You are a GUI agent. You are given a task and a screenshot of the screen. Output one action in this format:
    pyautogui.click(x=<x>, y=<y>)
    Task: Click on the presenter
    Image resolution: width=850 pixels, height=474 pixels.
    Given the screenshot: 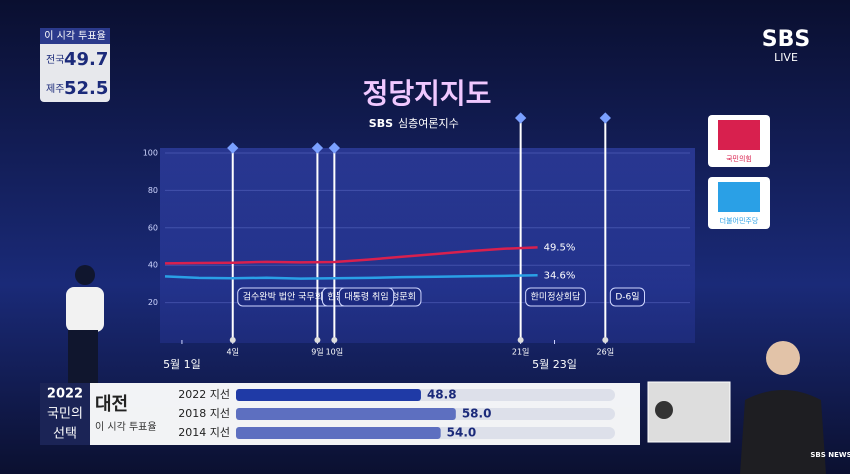 What is the action you would take?
    pyautogui.click(x=85, y=325)
    